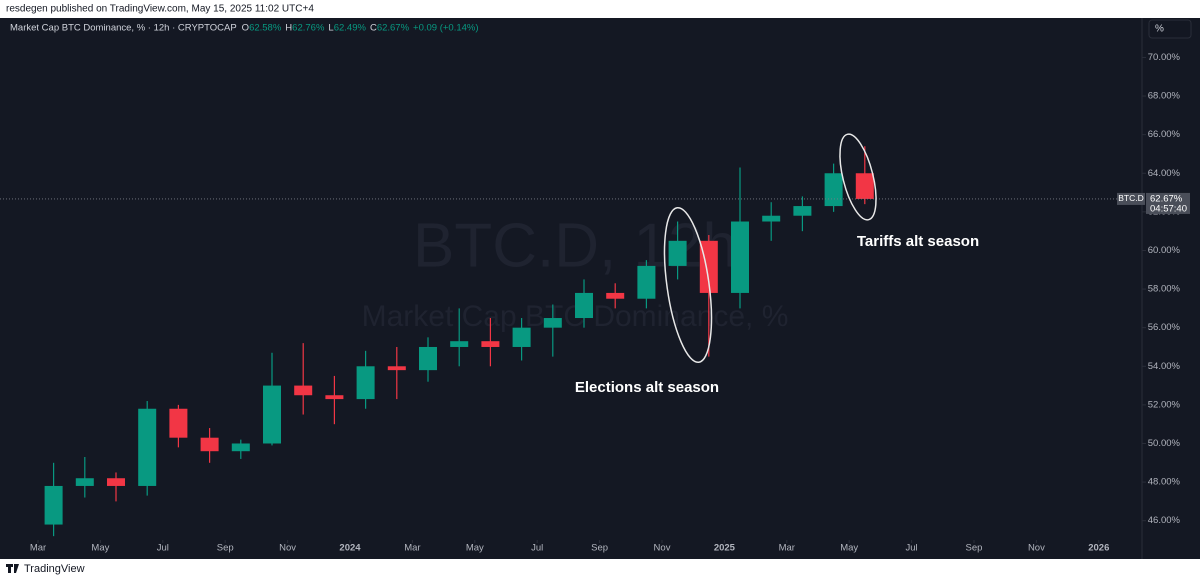 The width and height of the screenshot is (1200, 584). What do you see at coordinates (1164, 482) in the screenshot?
I see `y-tick-label: 48.00%` at bounding box center [1164, 482].